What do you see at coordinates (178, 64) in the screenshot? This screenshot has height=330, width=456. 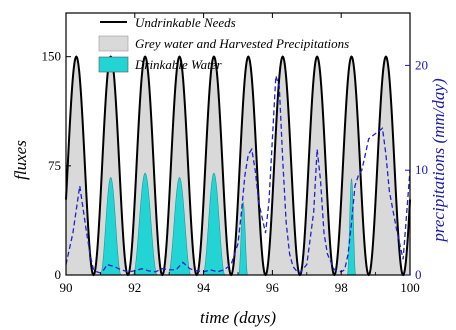 I see `legend-label-drinkable: Drinkable Water` at bounding box center [178, 64].